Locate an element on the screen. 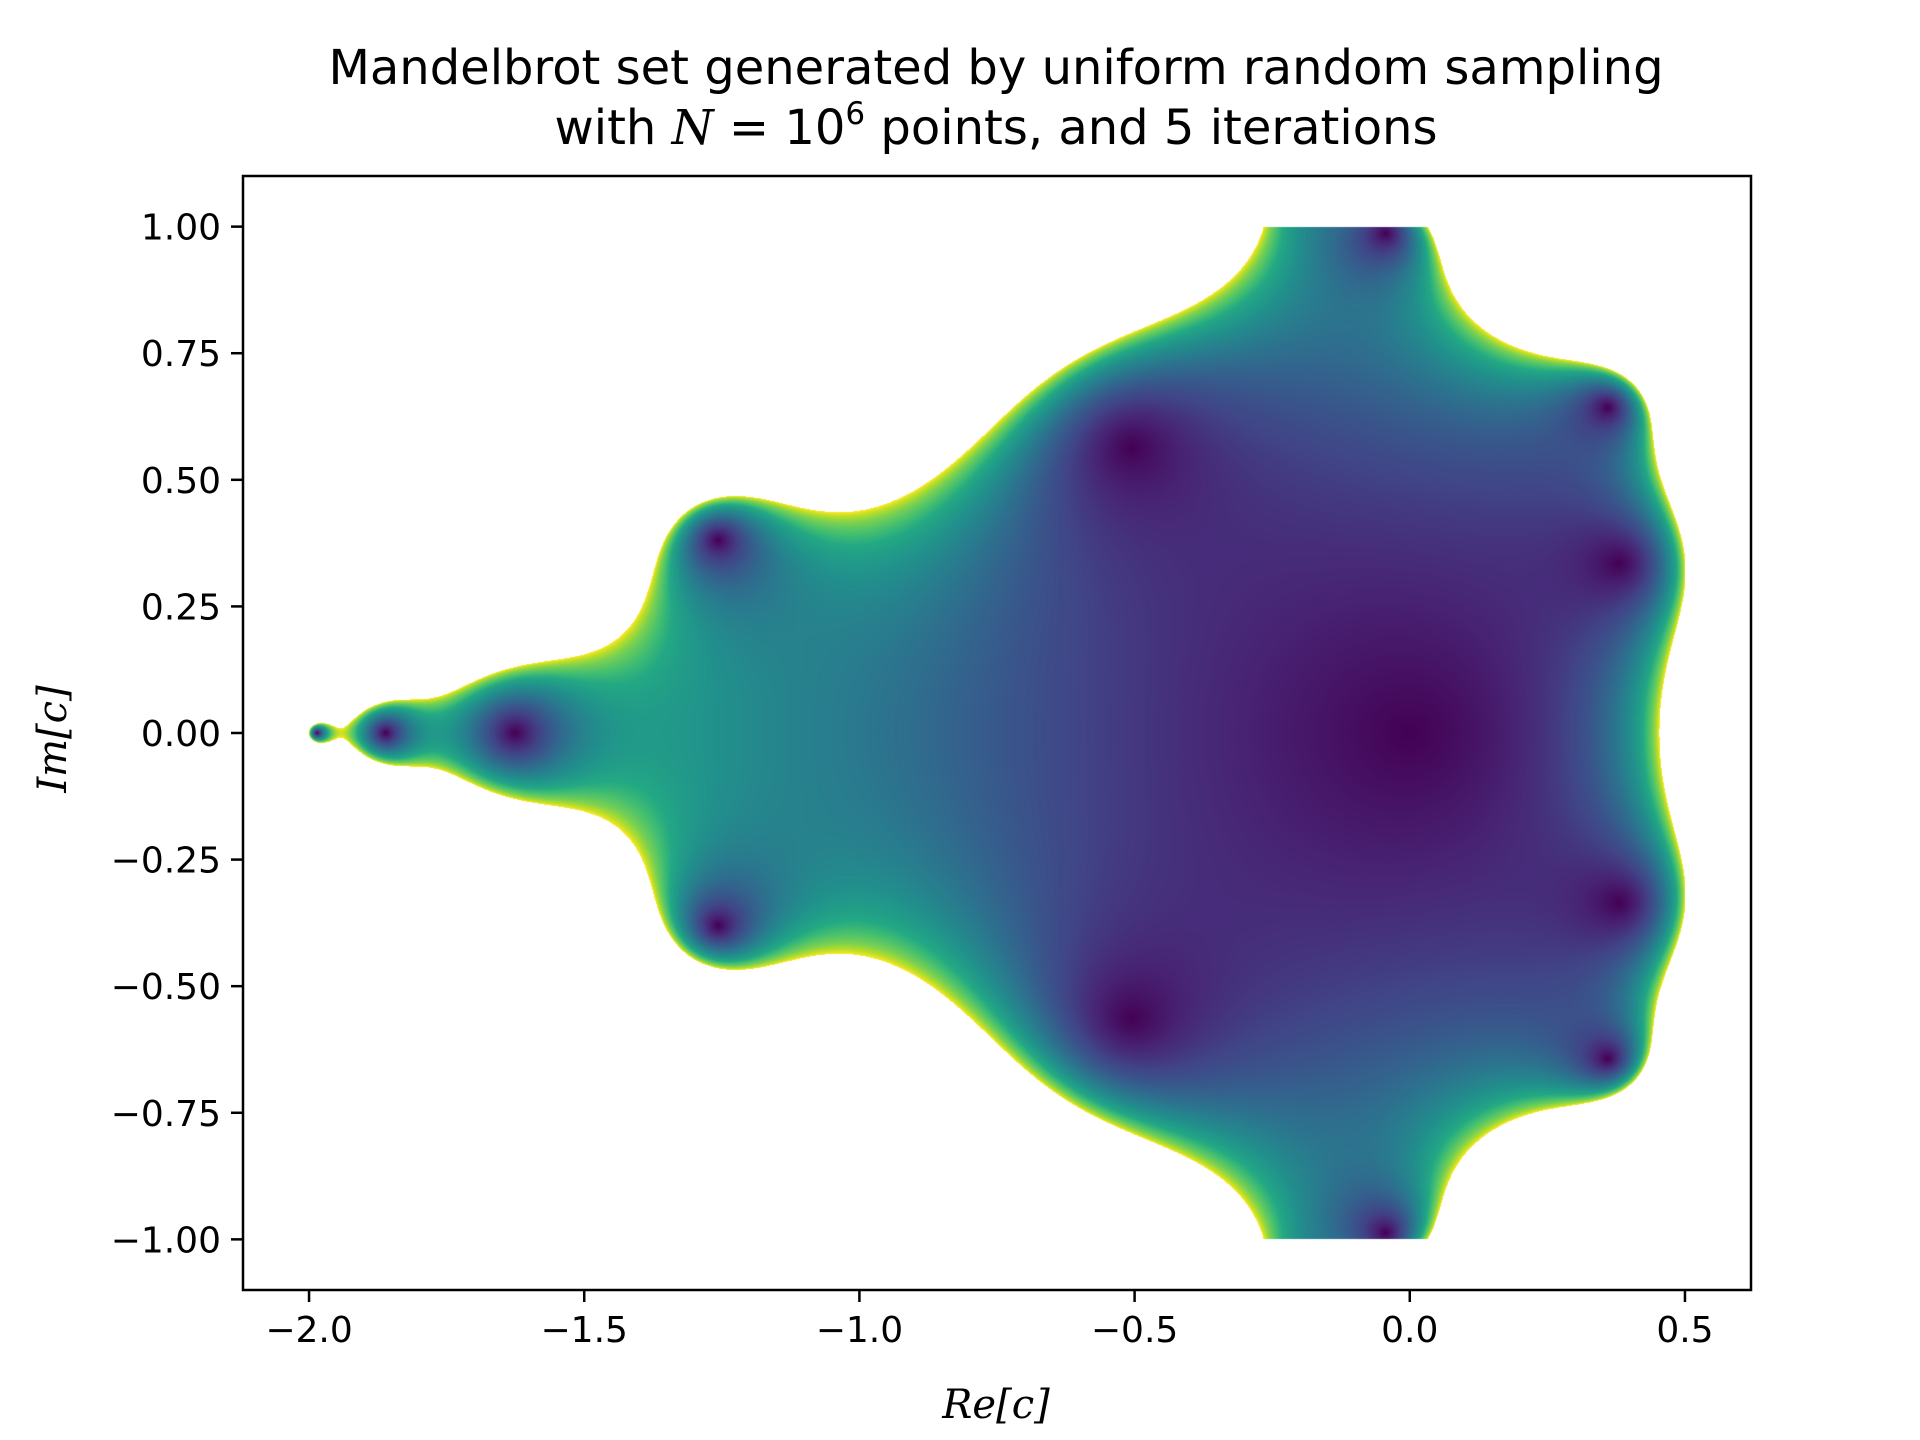 This screenshot has height=1440, width=1920. title-text-pre: with is located at coordinates (613, 128).